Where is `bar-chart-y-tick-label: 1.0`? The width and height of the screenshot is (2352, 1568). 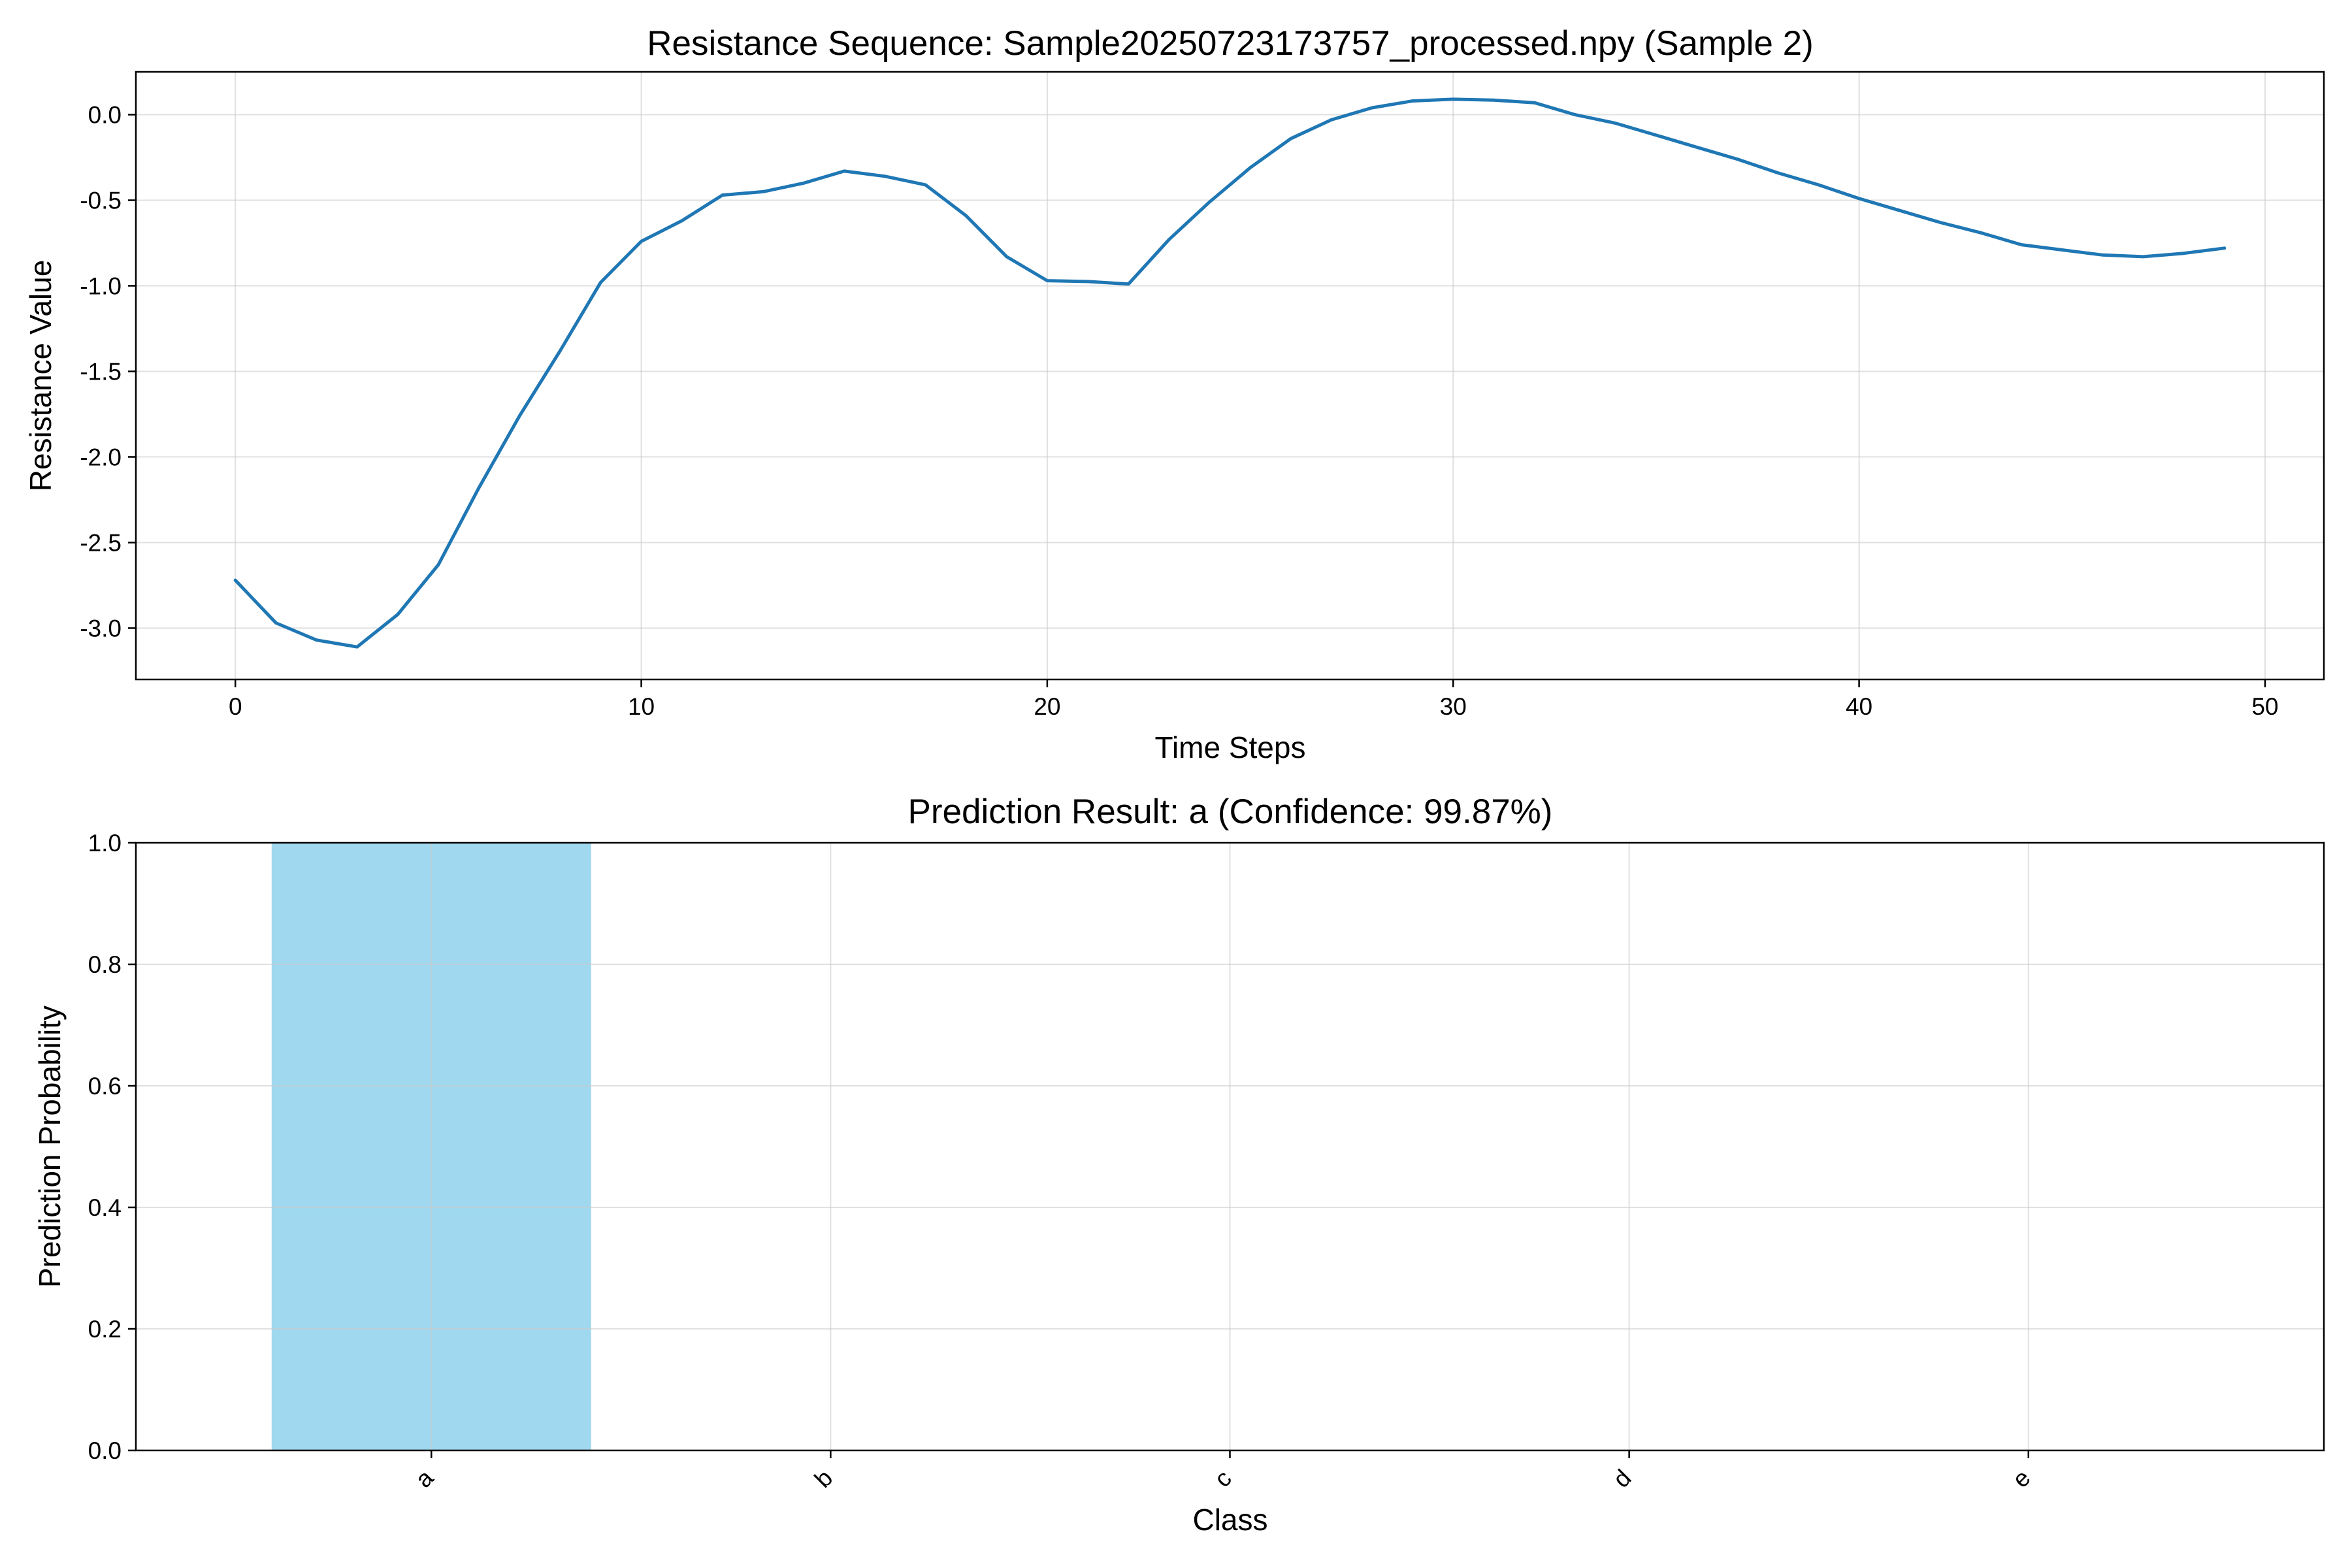
bar-chart-y-tick-label: 1.0 is located at coordinates (105, 843).